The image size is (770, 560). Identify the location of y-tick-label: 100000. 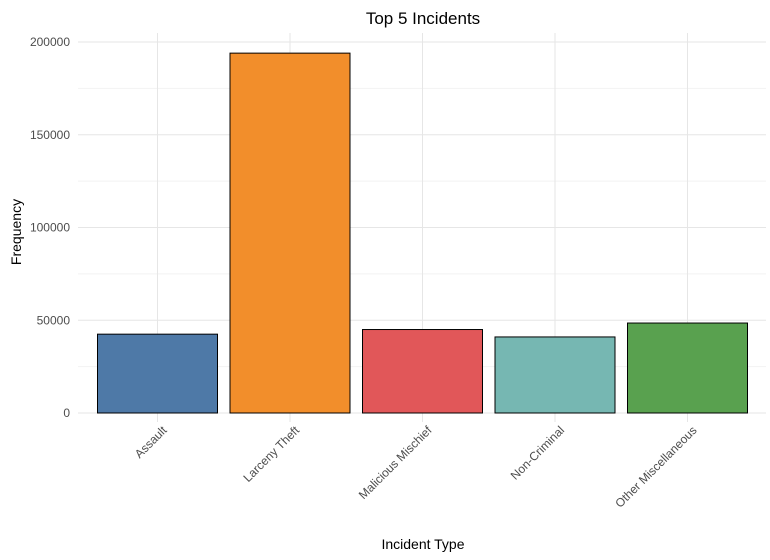
(50, 228).